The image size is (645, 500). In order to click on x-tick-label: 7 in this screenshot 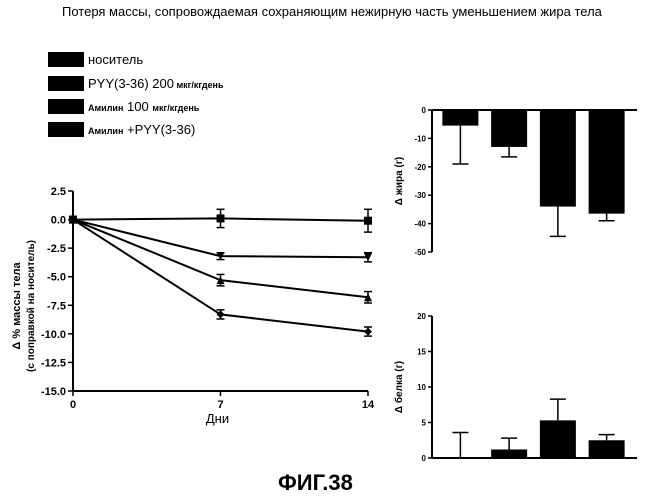, I will do `click(220, 405)`.